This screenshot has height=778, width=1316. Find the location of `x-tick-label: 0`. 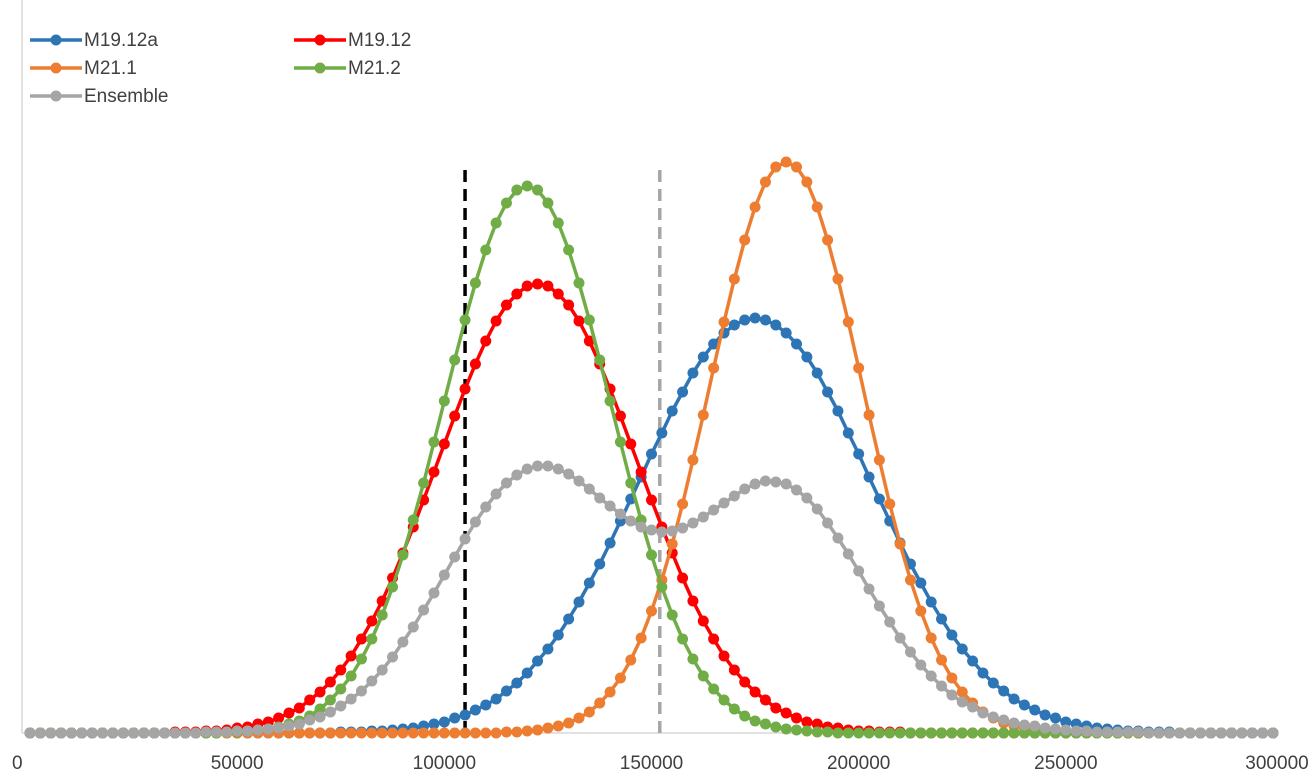

x-tick-label: 0 is located at coordinates (17, 763).